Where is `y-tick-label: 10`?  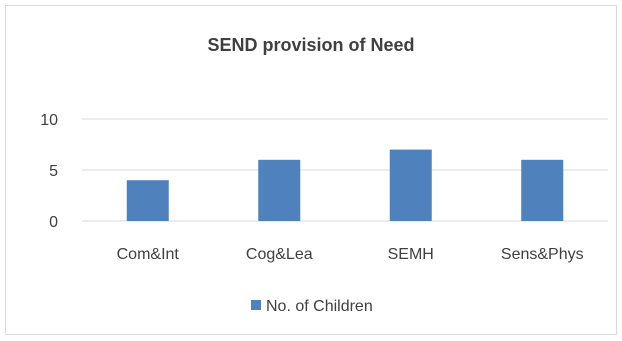
y-tick-label: 10 is located at coordinates (49, 120).